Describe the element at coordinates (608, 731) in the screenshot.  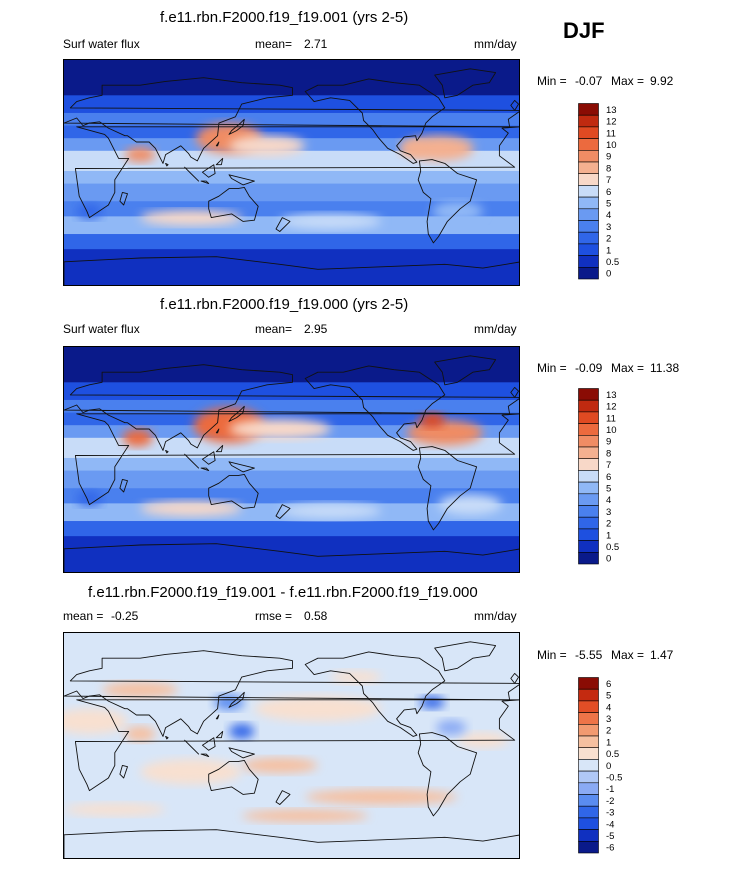
I see `colorbar-tick-label: 2` at that location.